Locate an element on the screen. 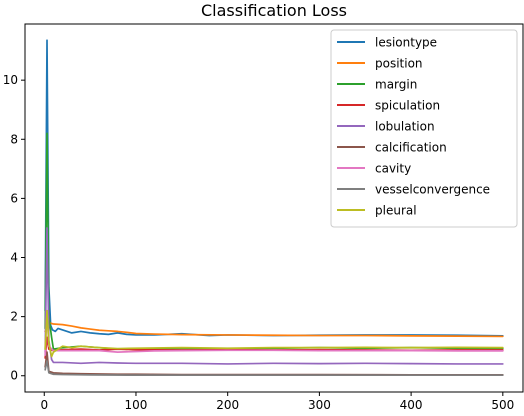 This screenshot has width=524, height=416. x-tick-label: 300 is located at coordinates (319, 405).